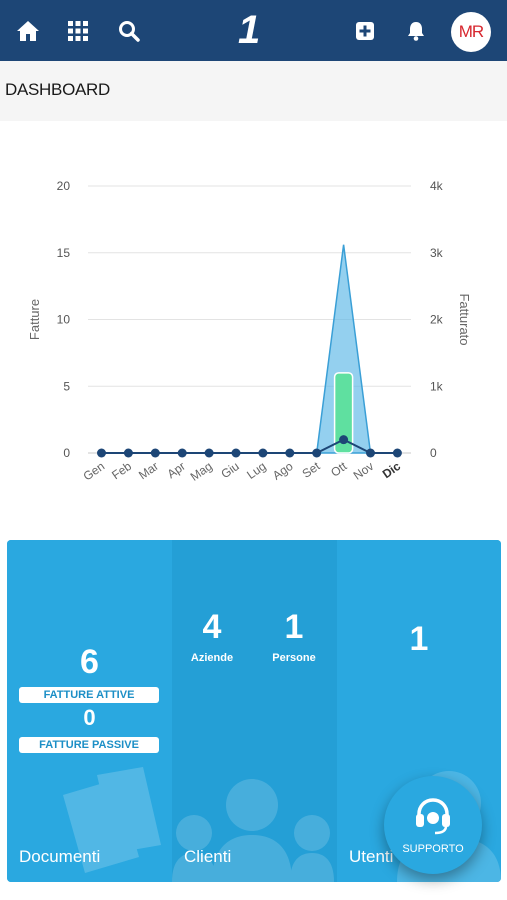  Describe the element at coordinates (254, 711) in the screenshot. I see `tile-clienti: 4 Aziende 1 Persone Clienti` at that location.